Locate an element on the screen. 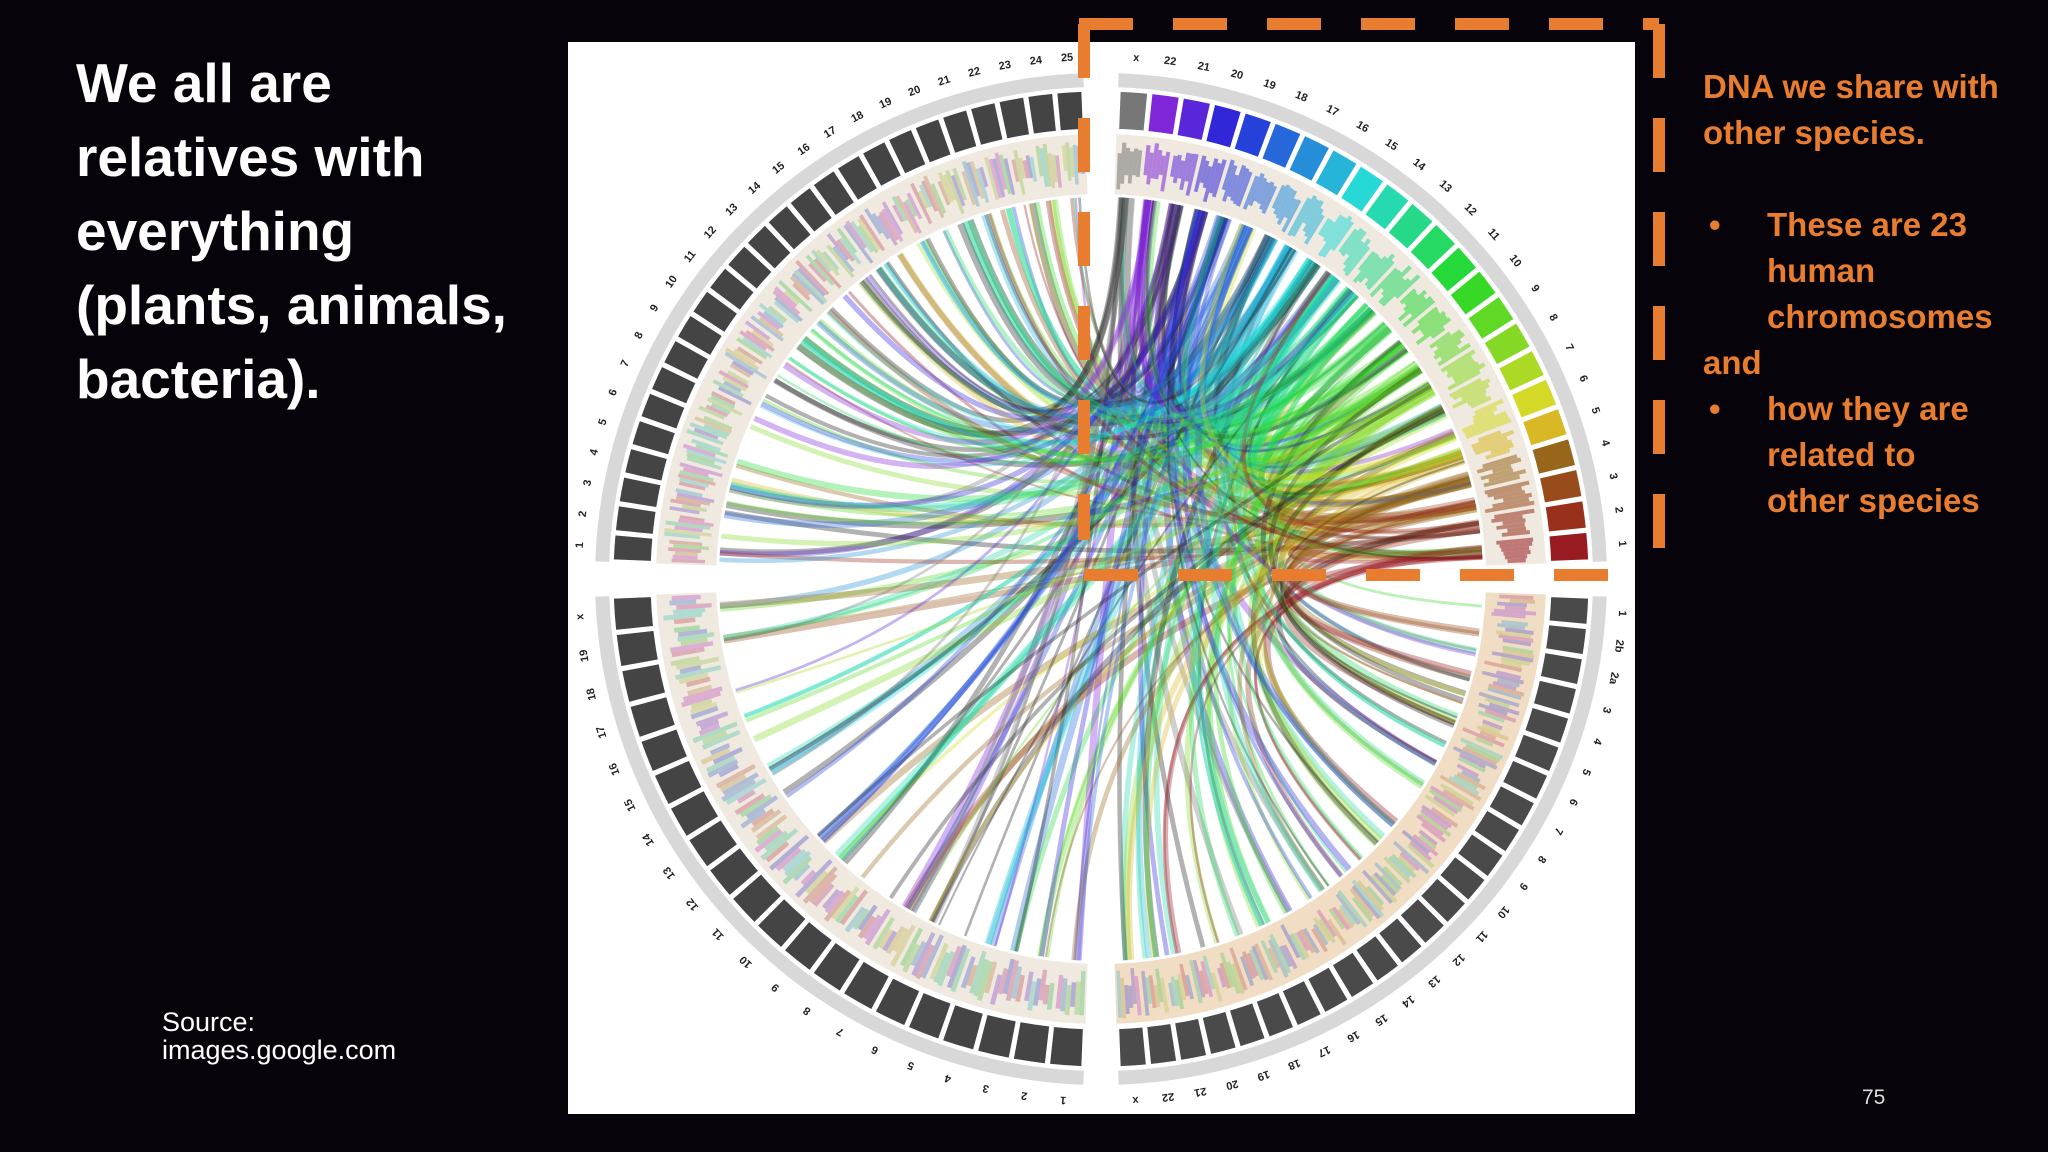 This screenshot has height=1152, width=2048. chromosome-label: 3 is located at coordinates (1612, 476).